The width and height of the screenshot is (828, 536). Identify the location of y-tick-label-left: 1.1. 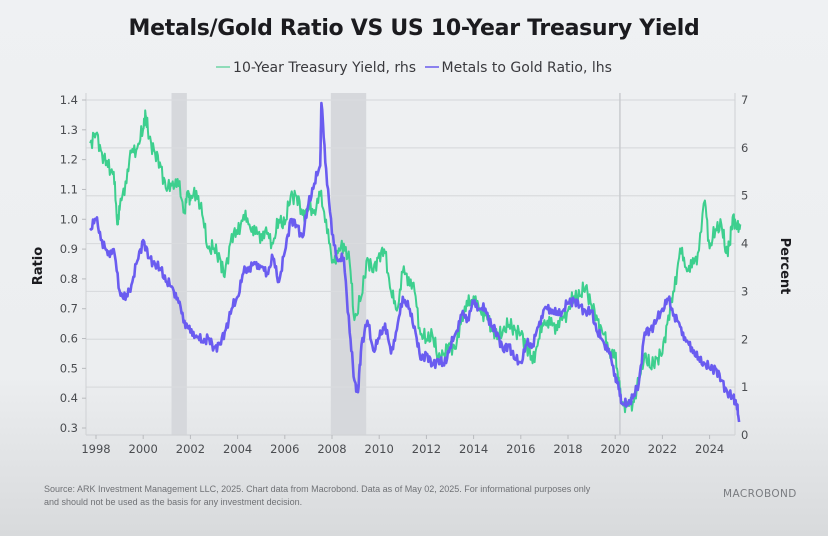
(69, 189).